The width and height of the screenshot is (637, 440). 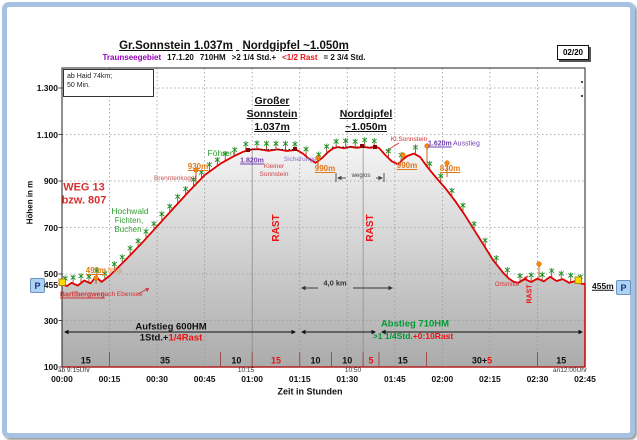 What do you see at coordinates (246, 370) in the screenshot?
I see `clock-label: 10:15` at bounding box center [246, 370].